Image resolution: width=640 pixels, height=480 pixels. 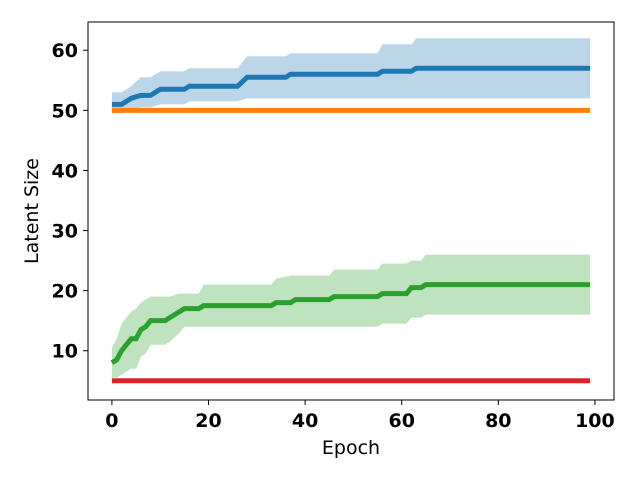 I want to click on y-tick-label: 60, so click(x=65, y=51).